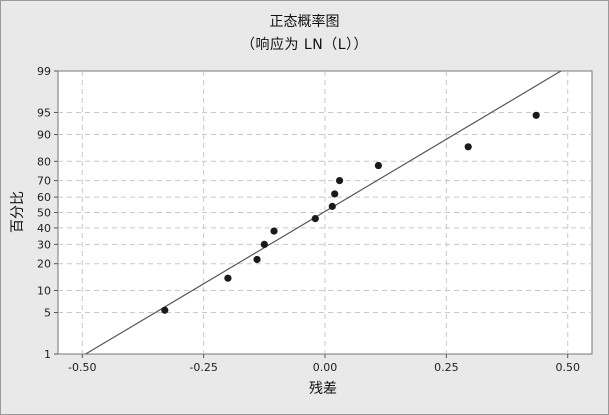 Image resolution: width=609 pixels, height=415 pixels. What do you see at coordinates (44, 197) in the screenshot?
I see `y-tick-label: 60` at bounding box center [44, 197].